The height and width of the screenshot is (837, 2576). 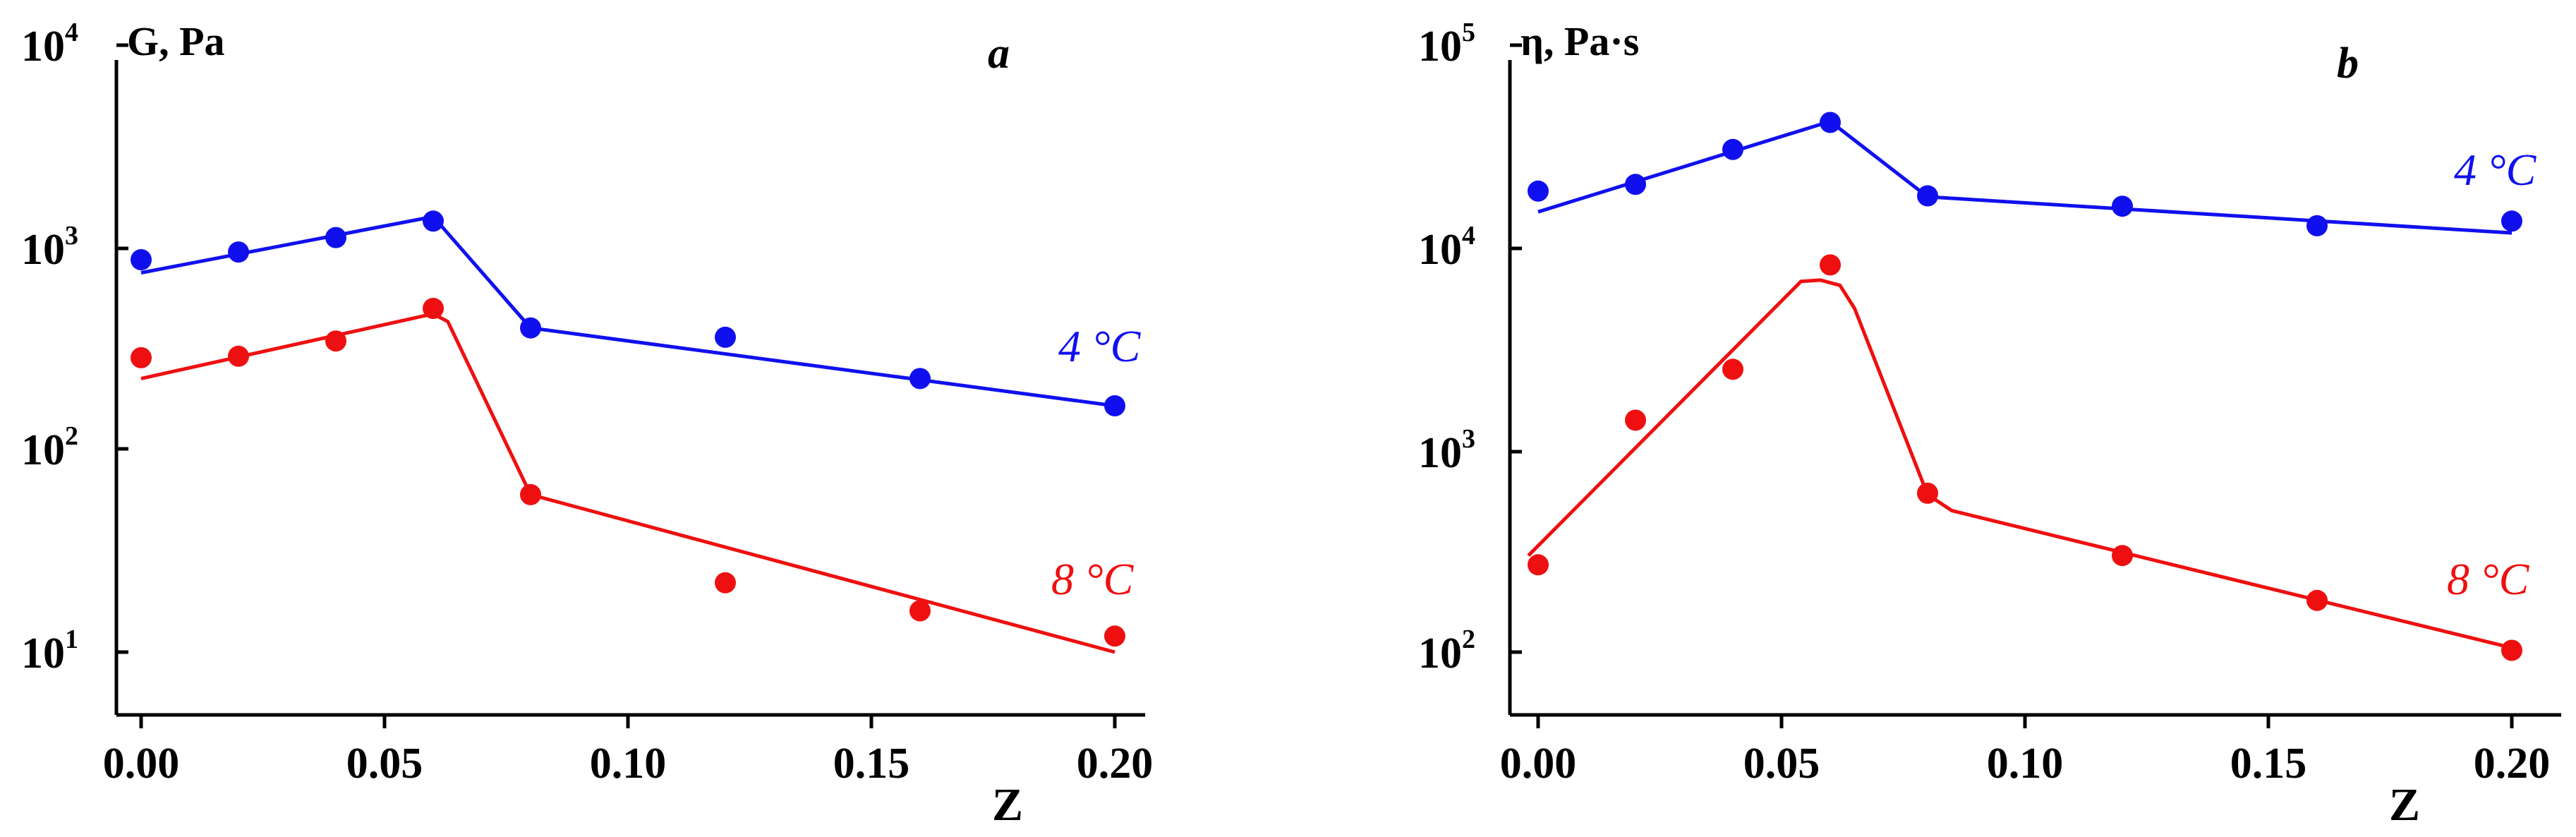 I want to click on panel-b-ytick-label: 10⁴, so click(x=1446, y=247).